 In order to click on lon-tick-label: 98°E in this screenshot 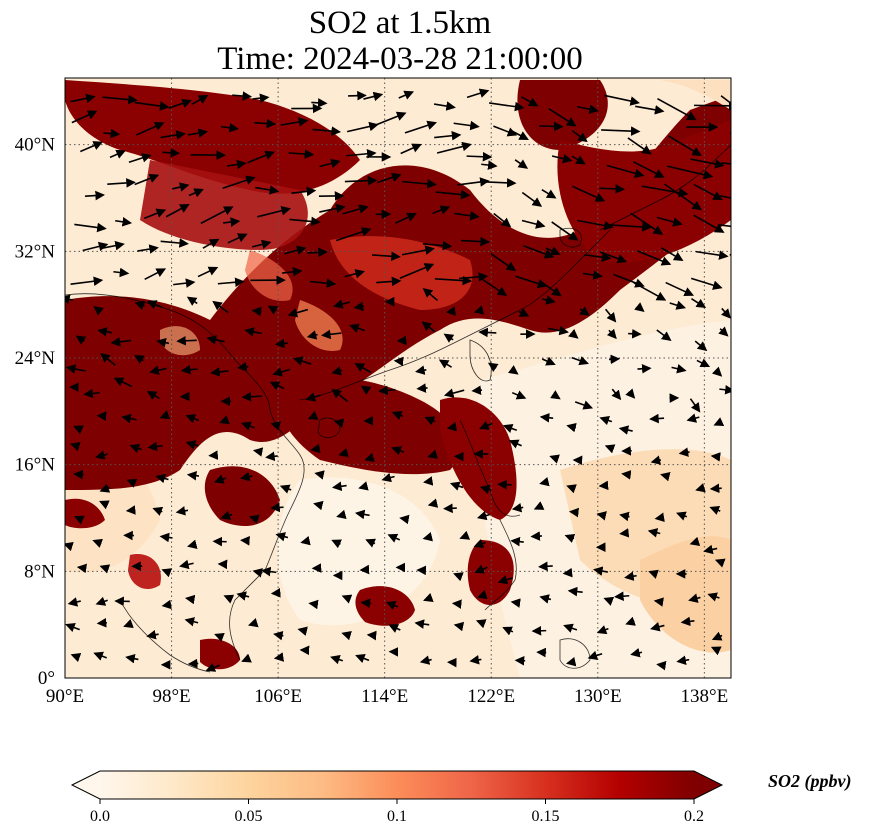, I will do `click(171, 696)`.